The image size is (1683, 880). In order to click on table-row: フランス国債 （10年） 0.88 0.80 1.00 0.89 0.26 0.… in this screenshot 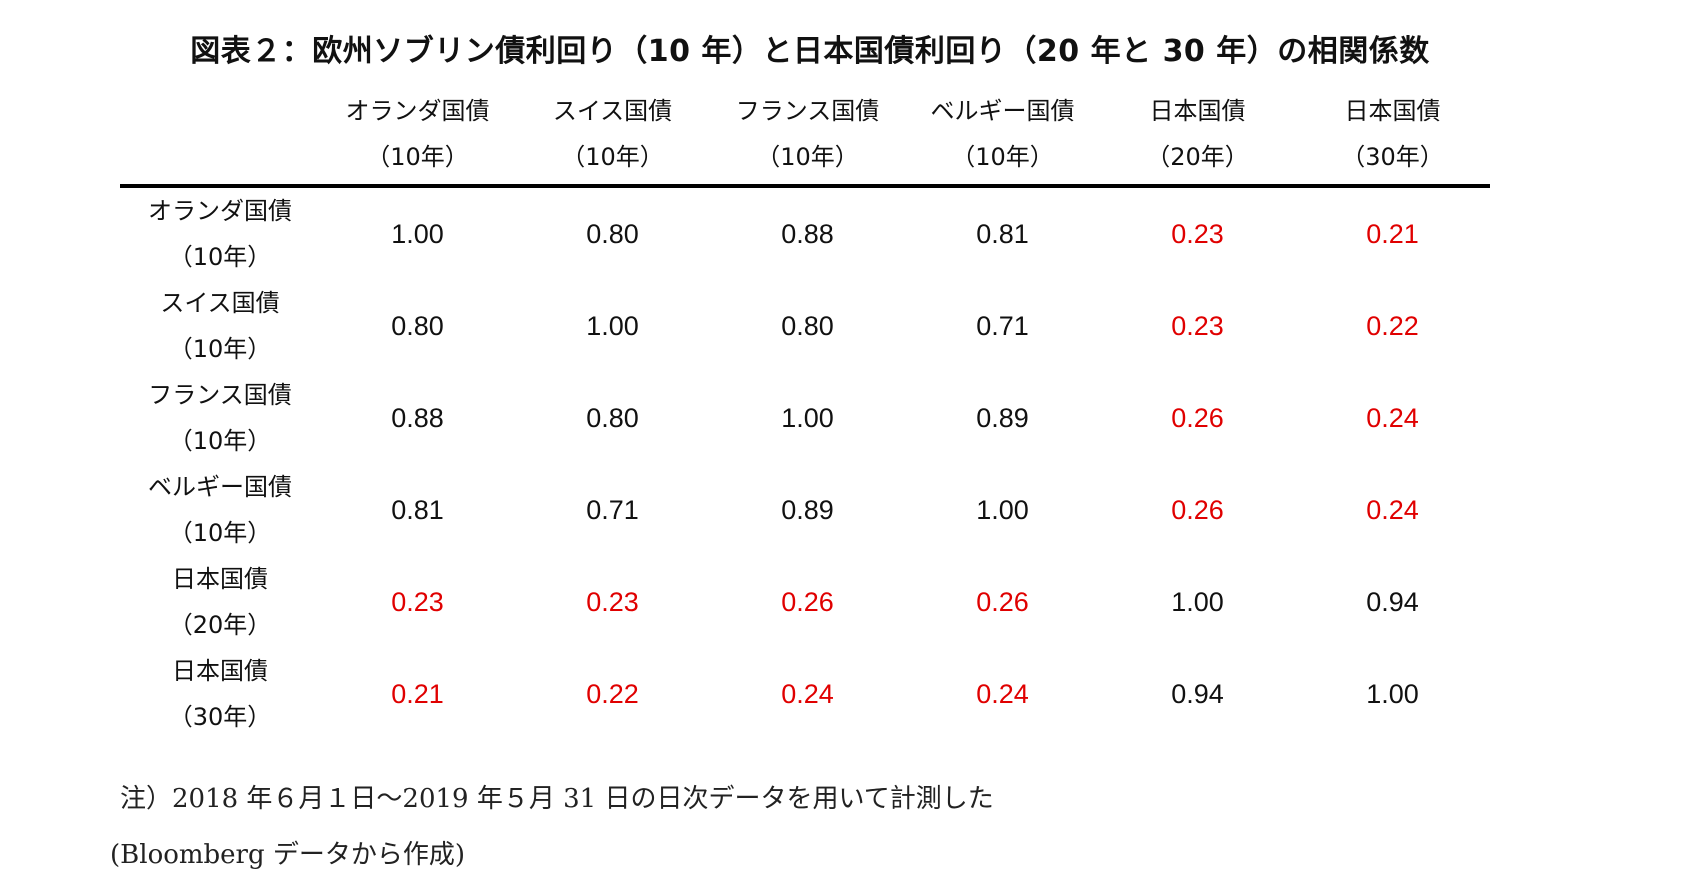, I will do `click(805, 418)`.